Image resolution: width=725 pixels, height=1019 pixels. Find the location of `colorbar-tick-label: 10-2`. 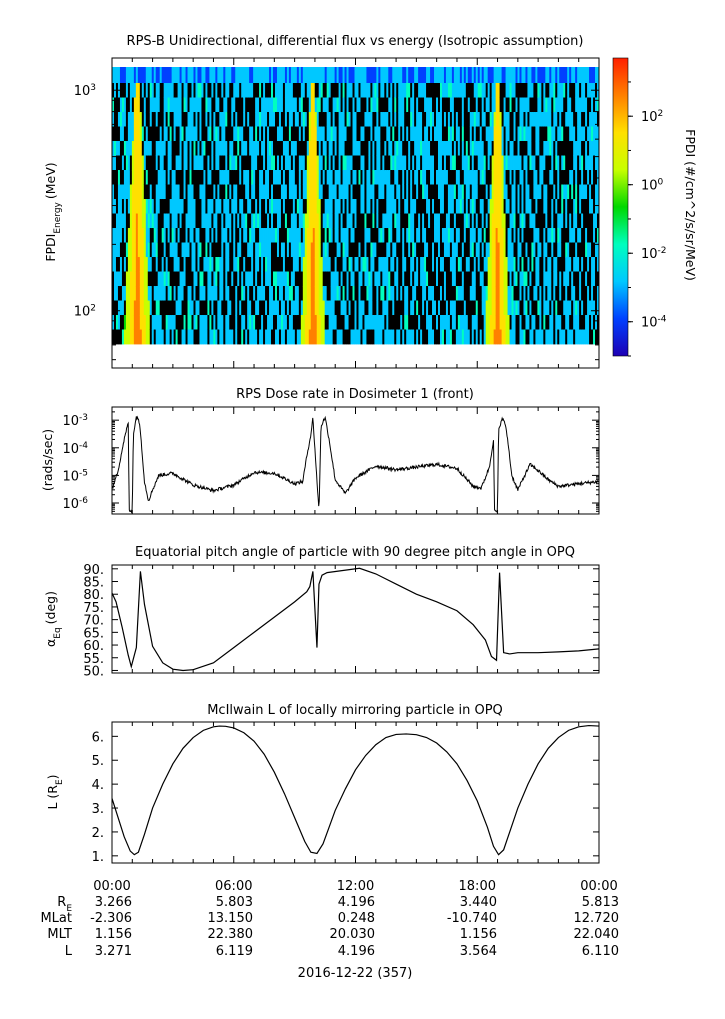

colorbar-tick-label: 10-2 is located at coordinates (654, 254).